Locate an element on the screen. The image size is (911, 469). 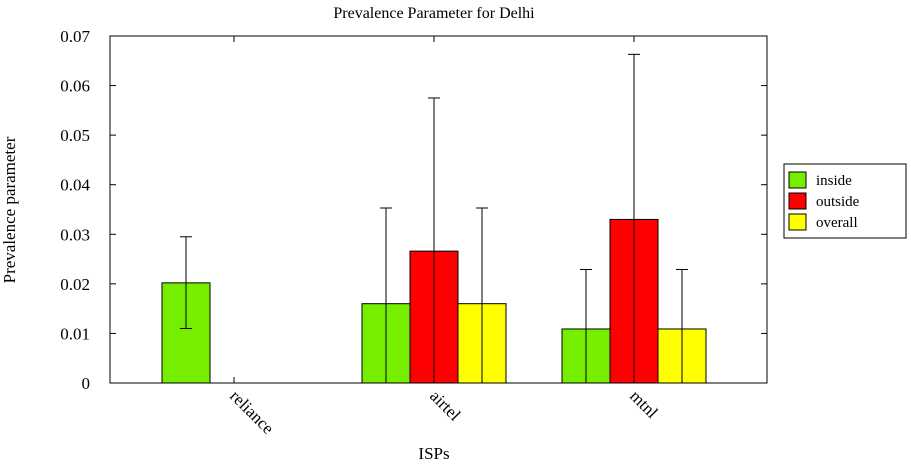
x-tick-label: airtel is located at coordinates (445, 405).